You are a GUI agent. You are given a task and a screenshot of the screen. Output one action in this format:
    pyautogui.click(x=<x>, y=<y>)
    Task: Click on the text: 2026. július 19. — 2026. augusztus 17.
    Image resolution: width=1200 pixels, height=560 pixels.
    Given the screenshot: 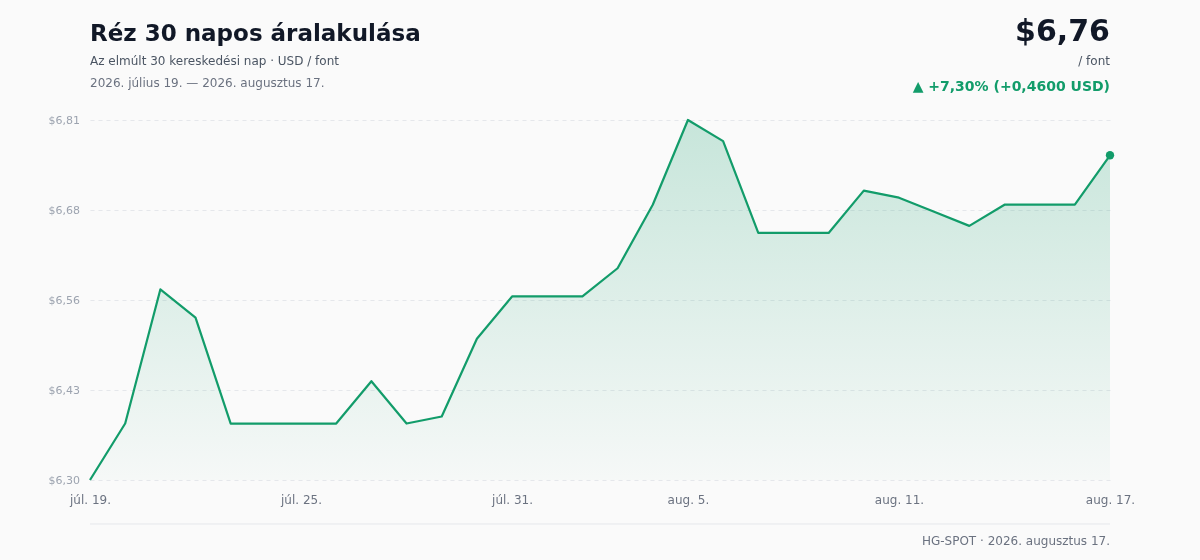 What is the action you would take?
    pyautogui.click(x=207, y=83)
    